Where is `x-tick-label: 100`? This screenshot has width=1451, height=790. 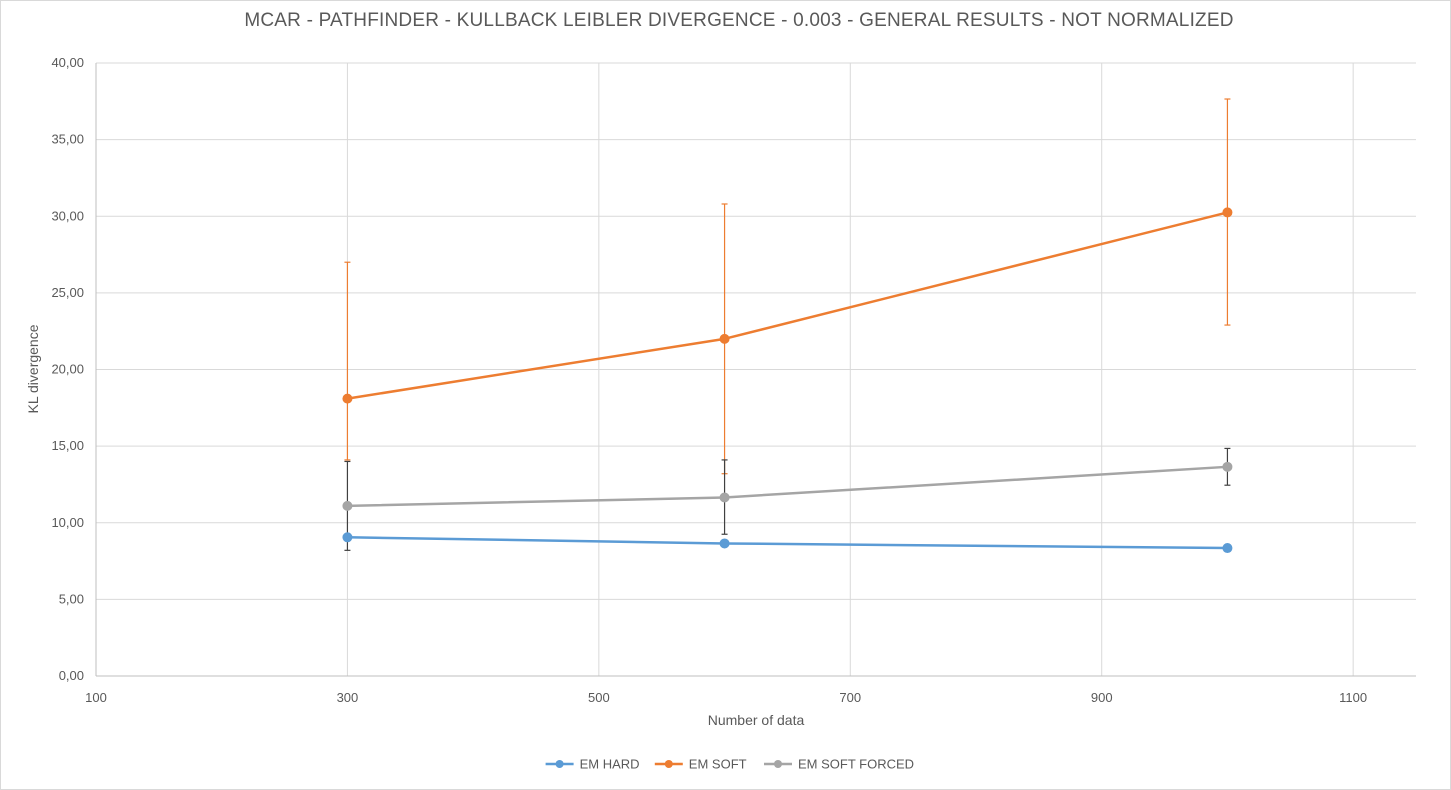
x-tick-label: 100 is located at coordinates (96, 697).